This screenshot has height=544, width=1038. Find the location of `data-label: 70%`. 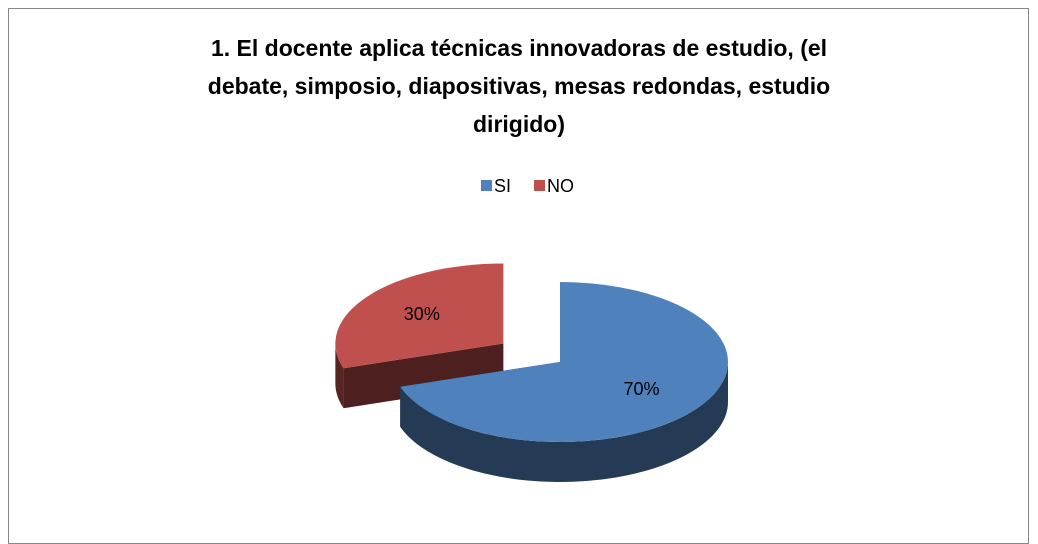

data-label: 70% is located at coordinates (642, 389).